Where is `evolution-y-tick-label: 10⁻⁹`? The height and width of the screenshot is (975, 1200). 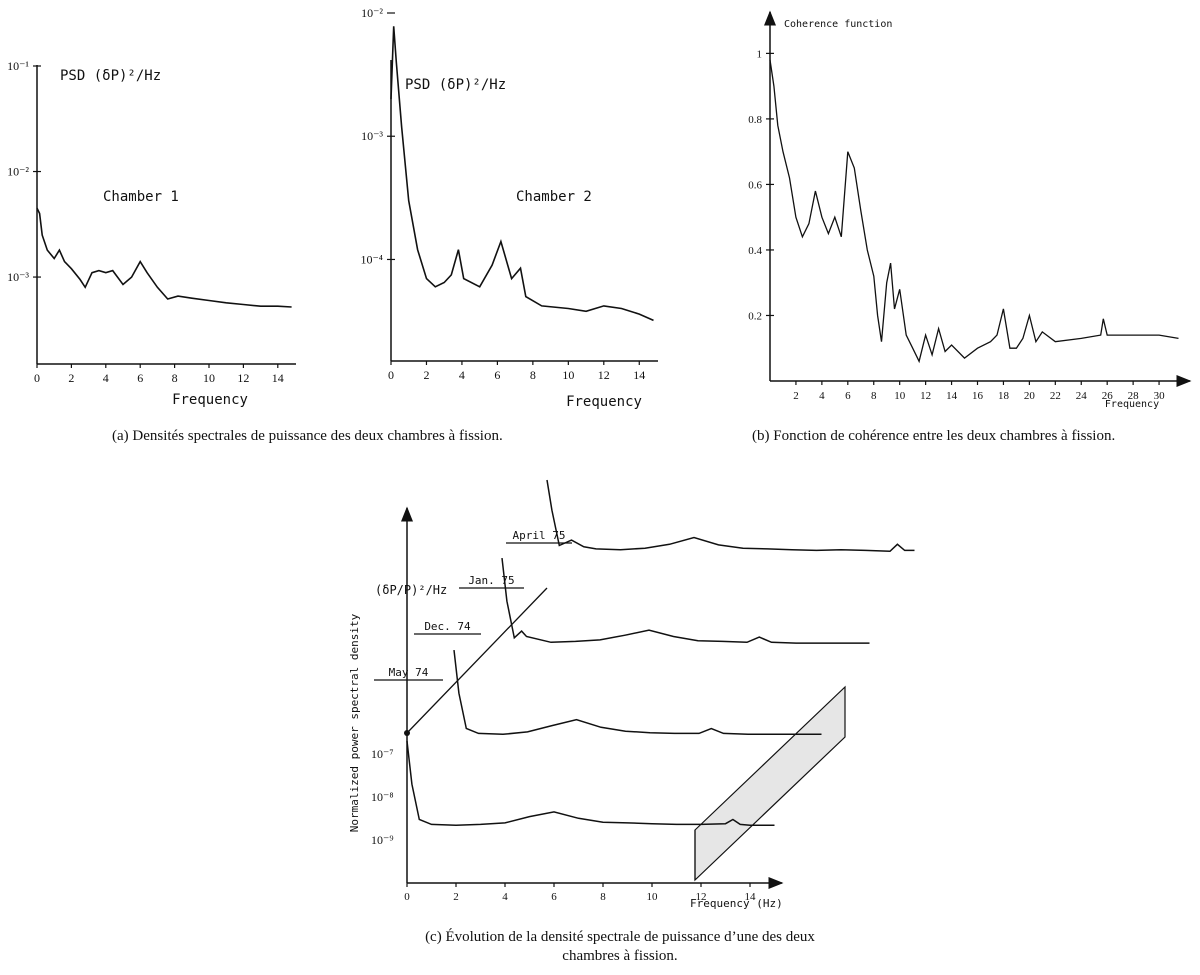 evolution-y-tick-label: 10⁻⁹ is located at coordinates (382, 840).